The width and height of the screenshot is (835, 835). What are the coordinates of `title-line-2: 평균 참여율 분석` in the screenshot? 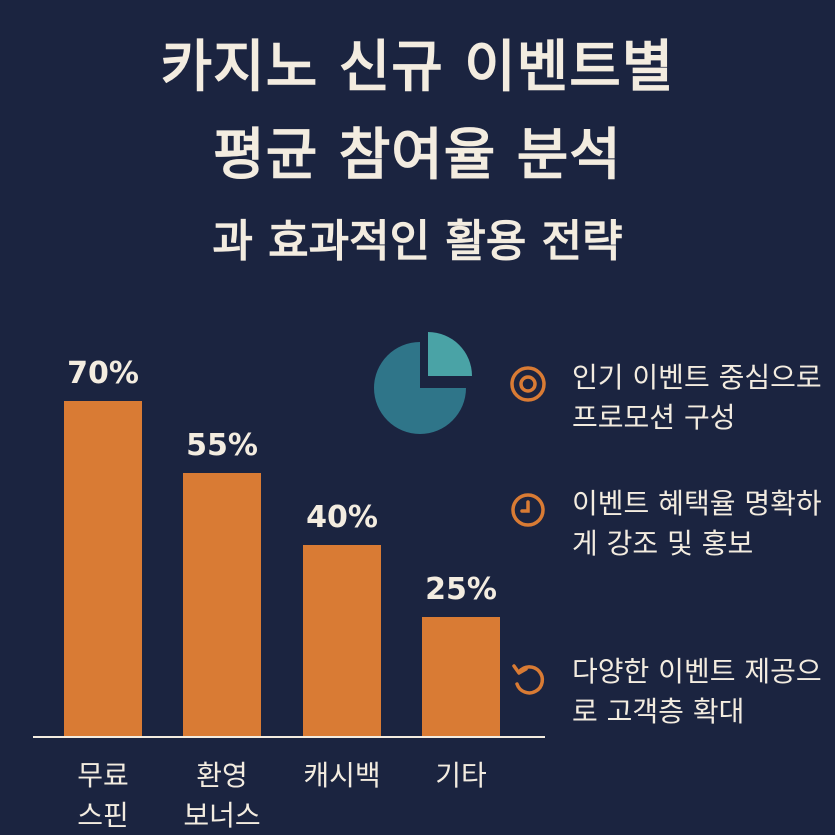 It's located at (417, 155).